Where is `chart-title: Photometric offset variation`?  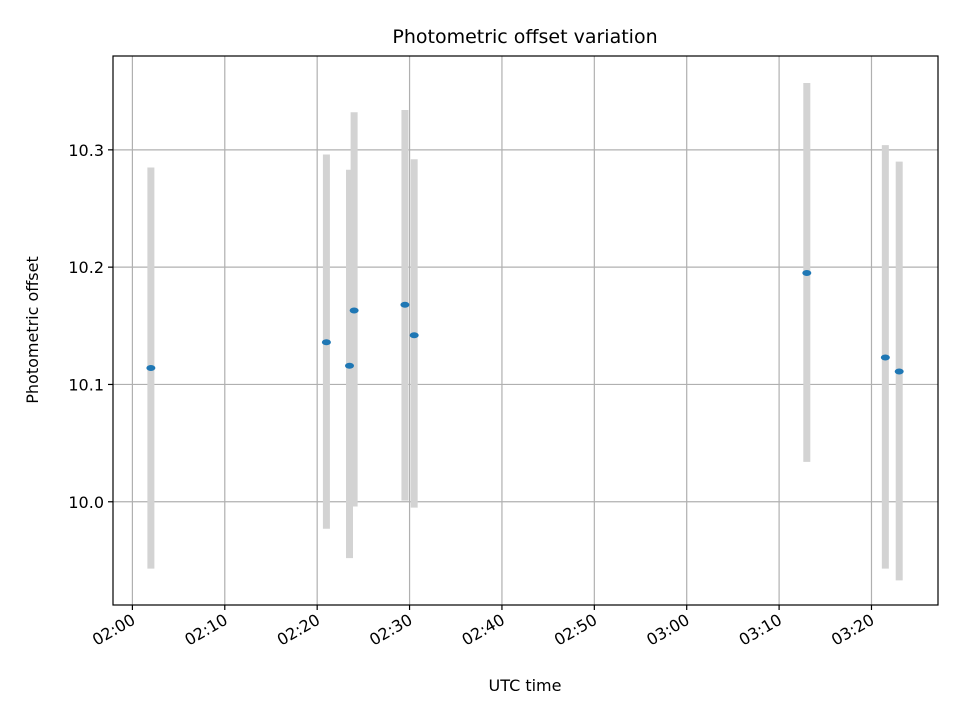
chart-title: Photometric offset variation is located at coordinates (524, 37).